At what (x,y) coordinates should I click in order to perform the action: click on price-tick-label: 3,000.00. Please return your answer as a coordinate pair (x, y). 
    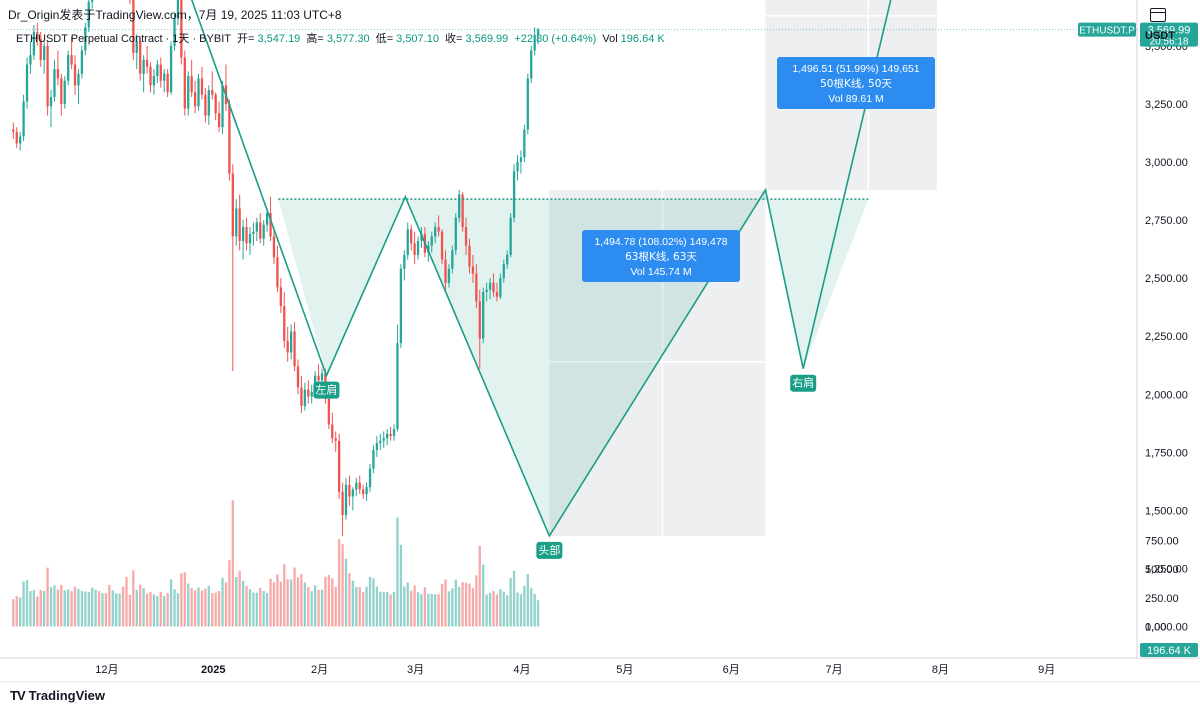
    Looking at the image, I should click on (1166, 163).